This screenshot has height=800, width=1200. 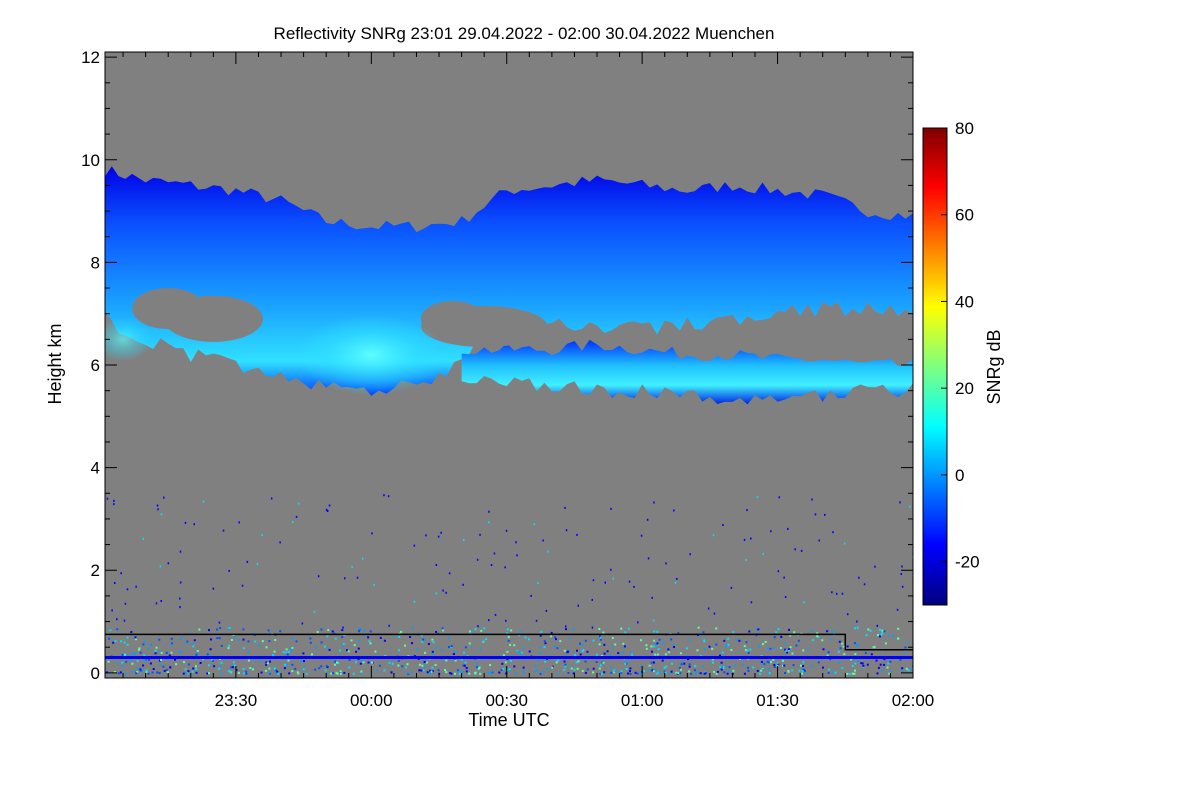 What do you see at coordinates (95, 673) in the screenshot?
I see `y-tick-label: 0` at bounding box center [95, 673].